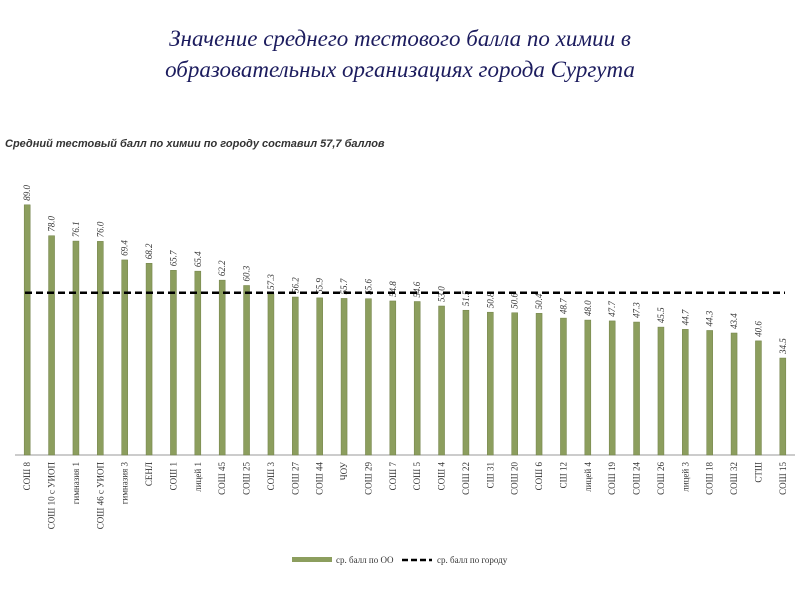 The height and width of the screenshot is (605, 800). I want to click on x-tick-label: лицей 4, so click(588, 477).